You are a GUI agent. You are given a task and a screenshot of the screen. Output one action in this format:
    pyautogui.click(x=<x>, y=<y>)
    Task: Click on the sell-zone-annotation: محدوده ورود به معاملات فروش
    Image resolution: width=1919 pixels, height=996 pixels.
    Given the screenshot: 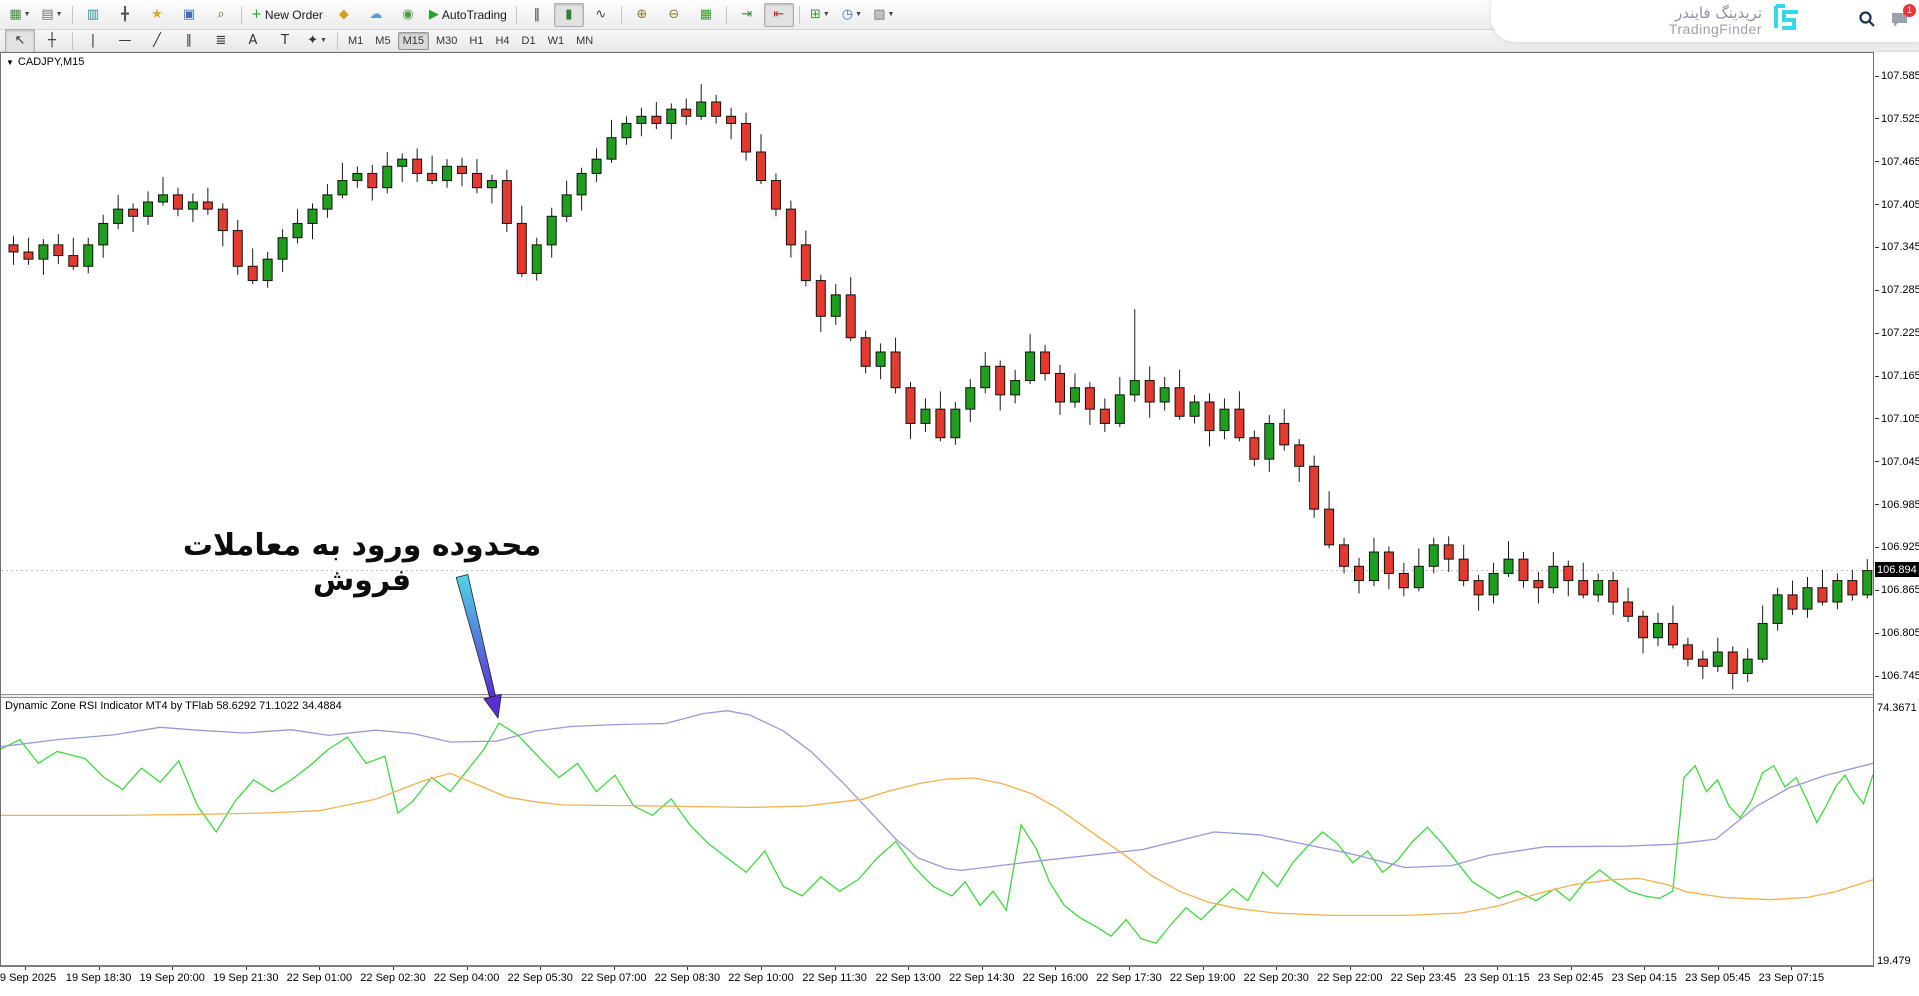 What is the action you would take?
    pyautogui.click(x=362, y=563)
    